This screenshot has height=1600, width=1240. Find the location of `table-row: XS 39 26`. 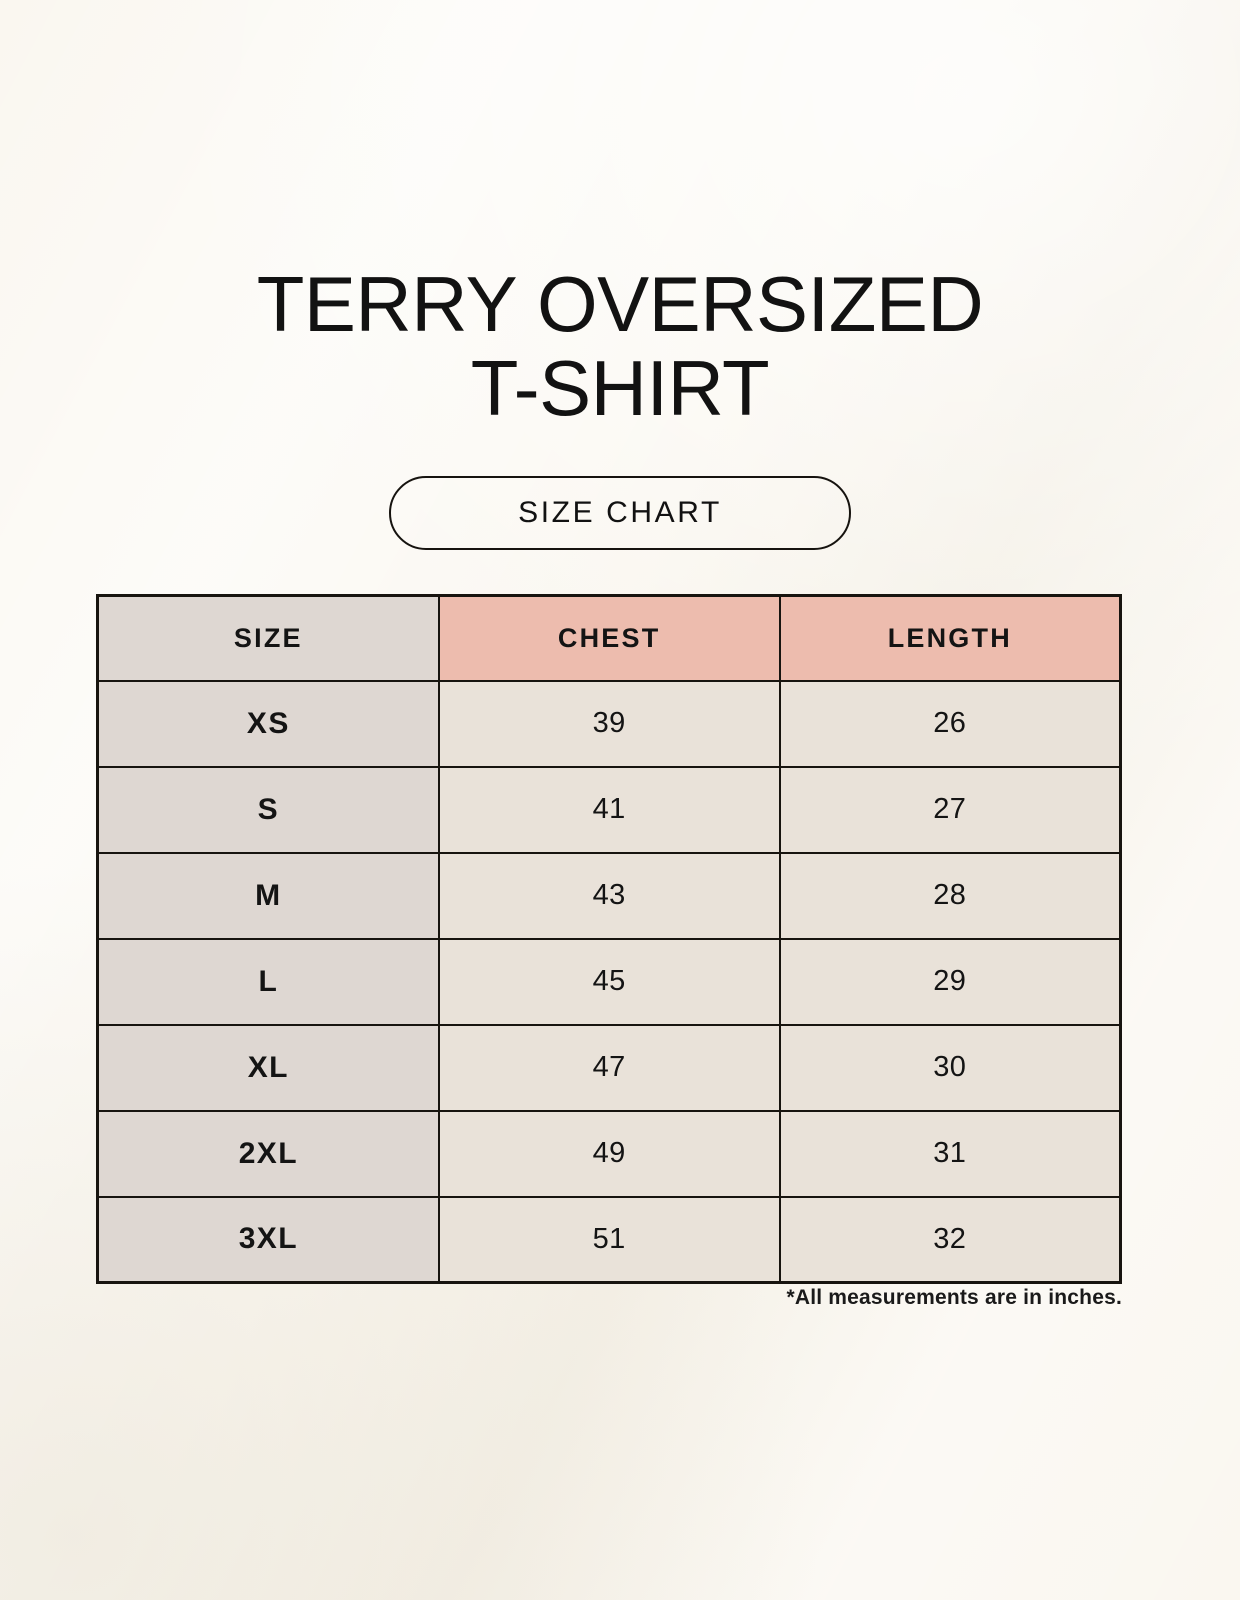

table-row: XS 39 26 is located at coordinates (609, 723).